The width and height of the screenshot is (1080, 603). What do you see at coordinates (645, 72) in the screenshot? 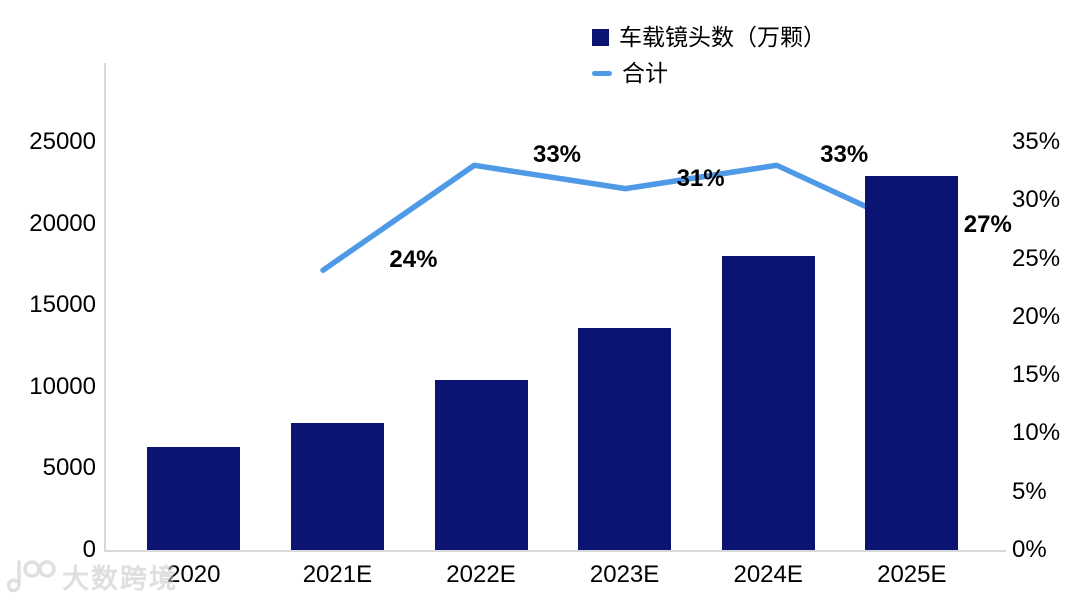
I see `legend-label-line: 合计` at bounding box center [645, 72].